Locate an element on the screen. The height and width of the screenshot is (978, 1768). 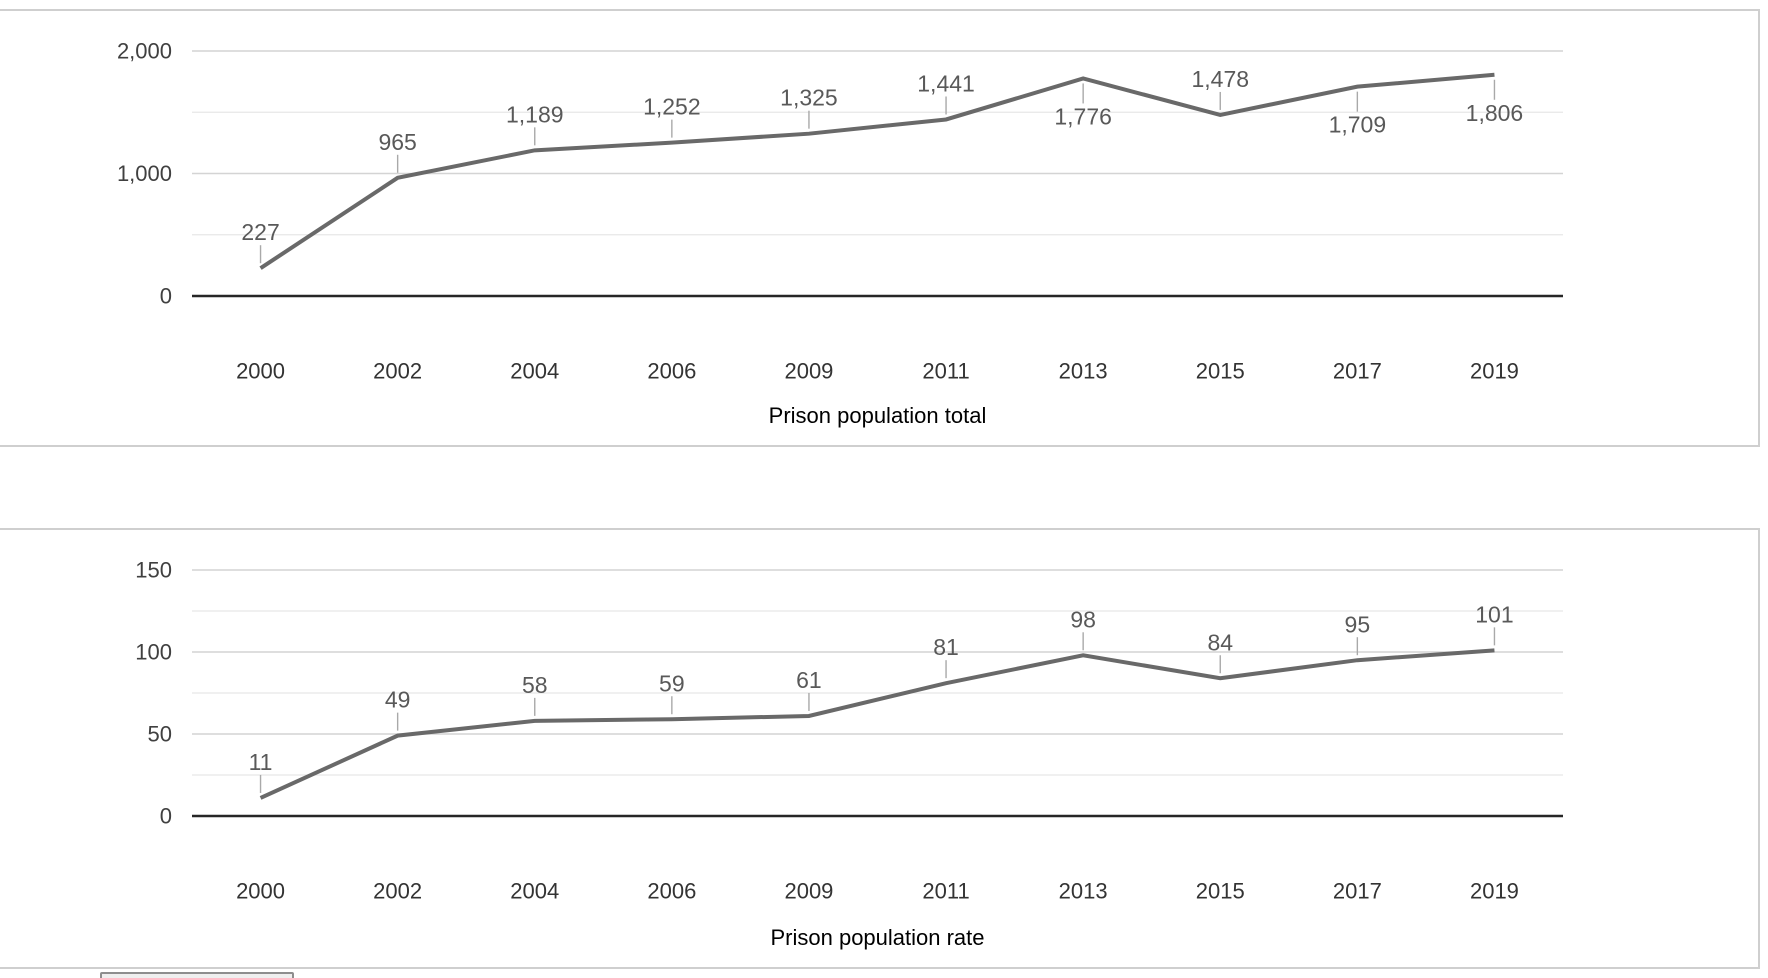
cropped-element-bottom-edge is located at coordinates (197, 975).